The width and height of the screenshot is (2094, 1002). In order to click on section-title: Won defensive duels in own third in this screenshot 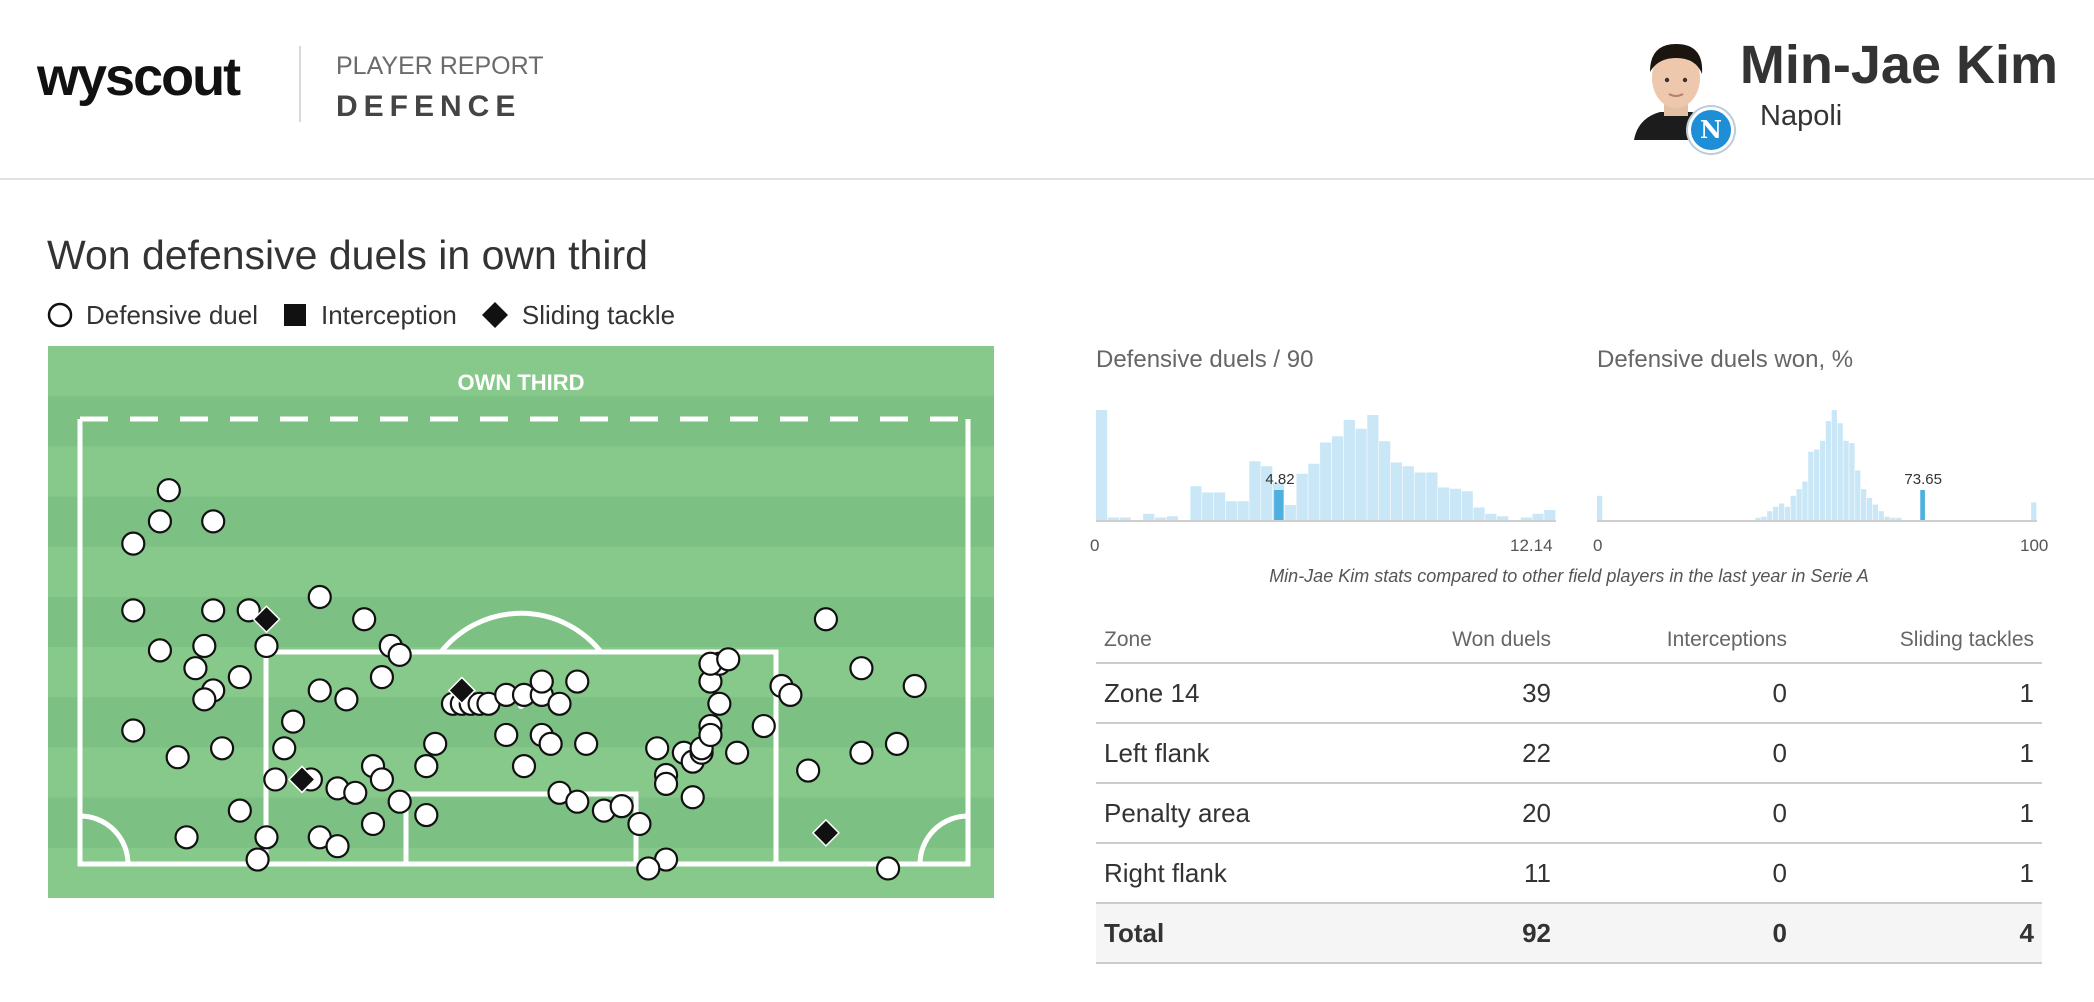, I will do `click(347, 255)`.